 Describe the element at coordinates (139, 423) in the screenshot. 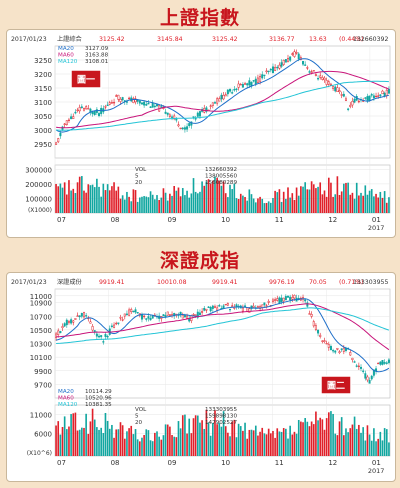

I see `volume-legend-label: 20` at that location.